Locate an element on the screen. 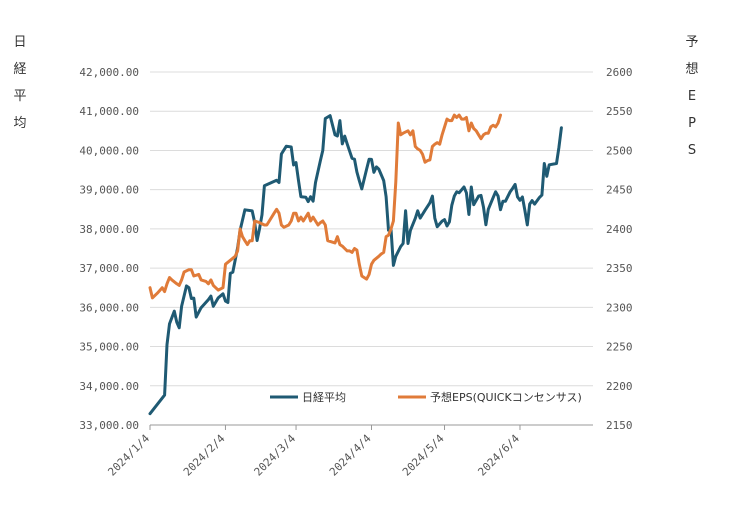  right-tick-label: 2300 is located at coordinates (619, 307).